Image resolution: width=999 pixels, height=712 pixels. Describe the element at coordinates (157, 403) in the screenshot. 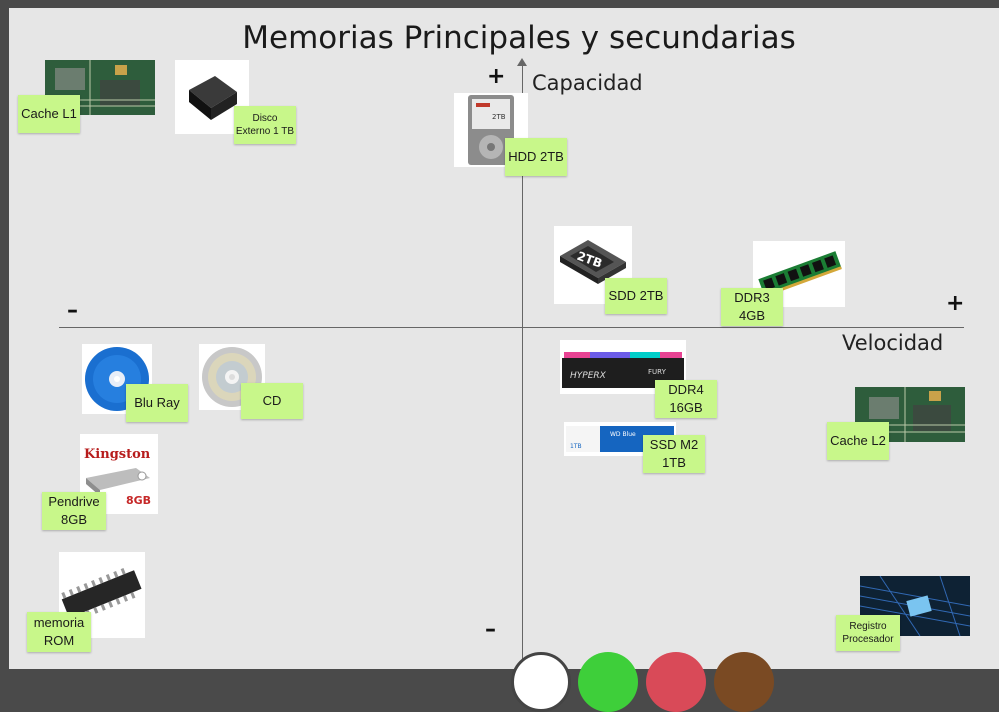

I see `blu-ray-note: Blu Ray` at that location.